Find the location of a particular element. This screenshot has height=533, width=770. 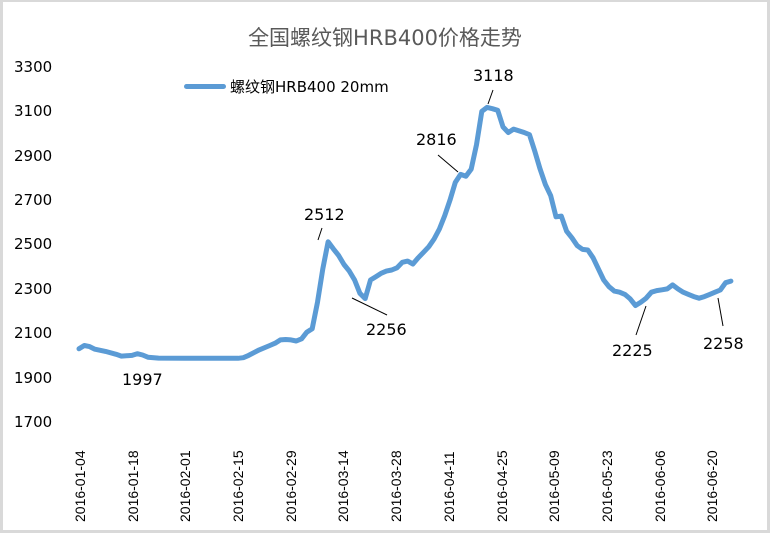

y-tick: 3300 is located at coordinates (33, 67).